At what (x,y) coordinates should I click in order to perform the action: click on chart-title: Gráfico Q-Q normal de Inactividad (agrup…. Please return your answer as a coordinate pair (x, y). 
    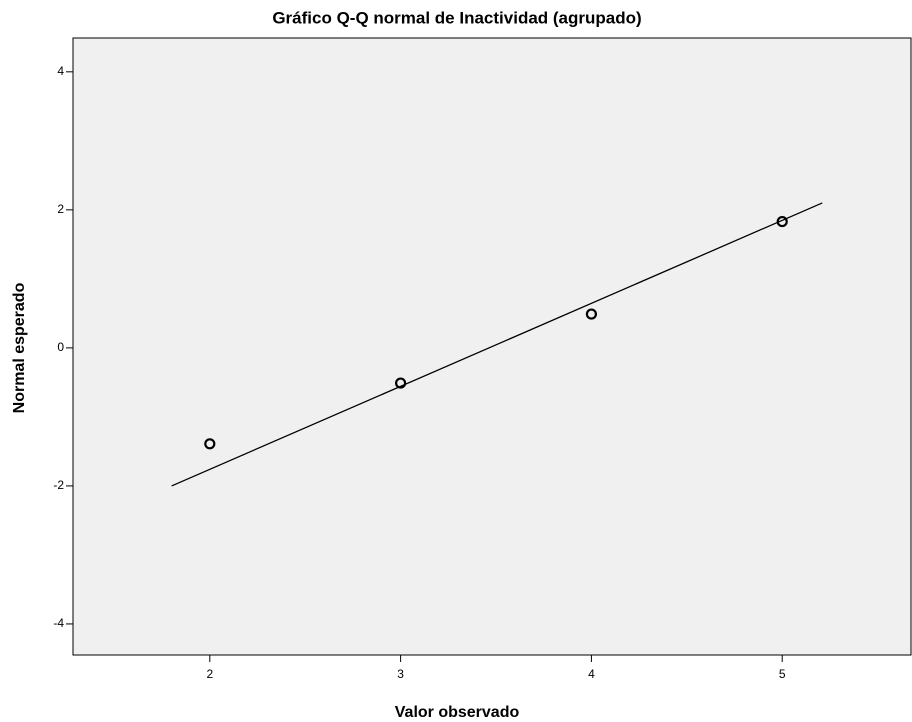
    Looking at the image, I should click on (456, 17).